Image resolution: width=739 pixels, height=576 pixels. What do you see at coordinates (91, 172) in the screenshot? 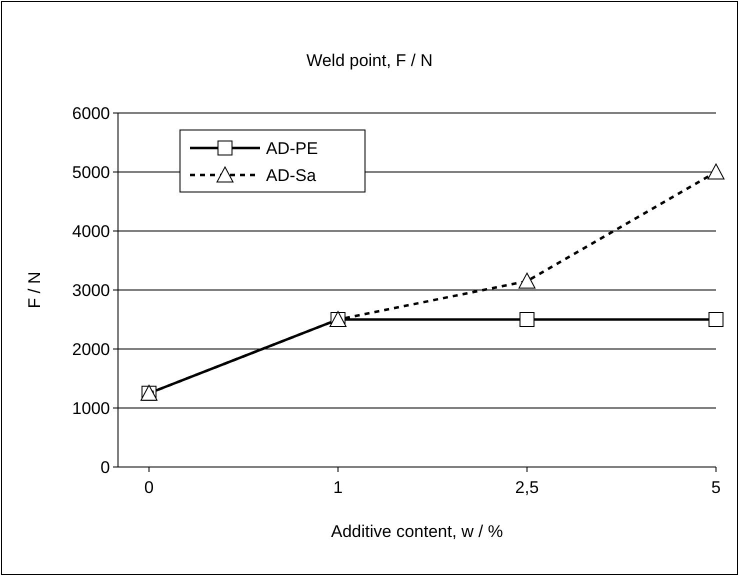
I see `y-tick-label: 5000` at bounding box center [91, 172].